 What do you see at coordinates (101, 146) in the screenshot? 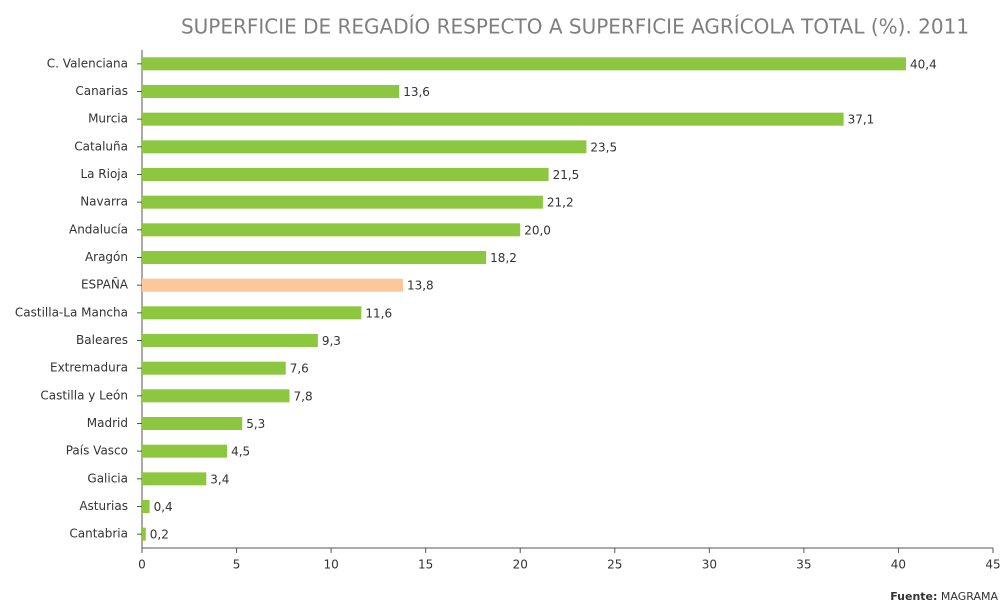
I see `y-tick-label: Cataluña` at bounding box center [101, 146].